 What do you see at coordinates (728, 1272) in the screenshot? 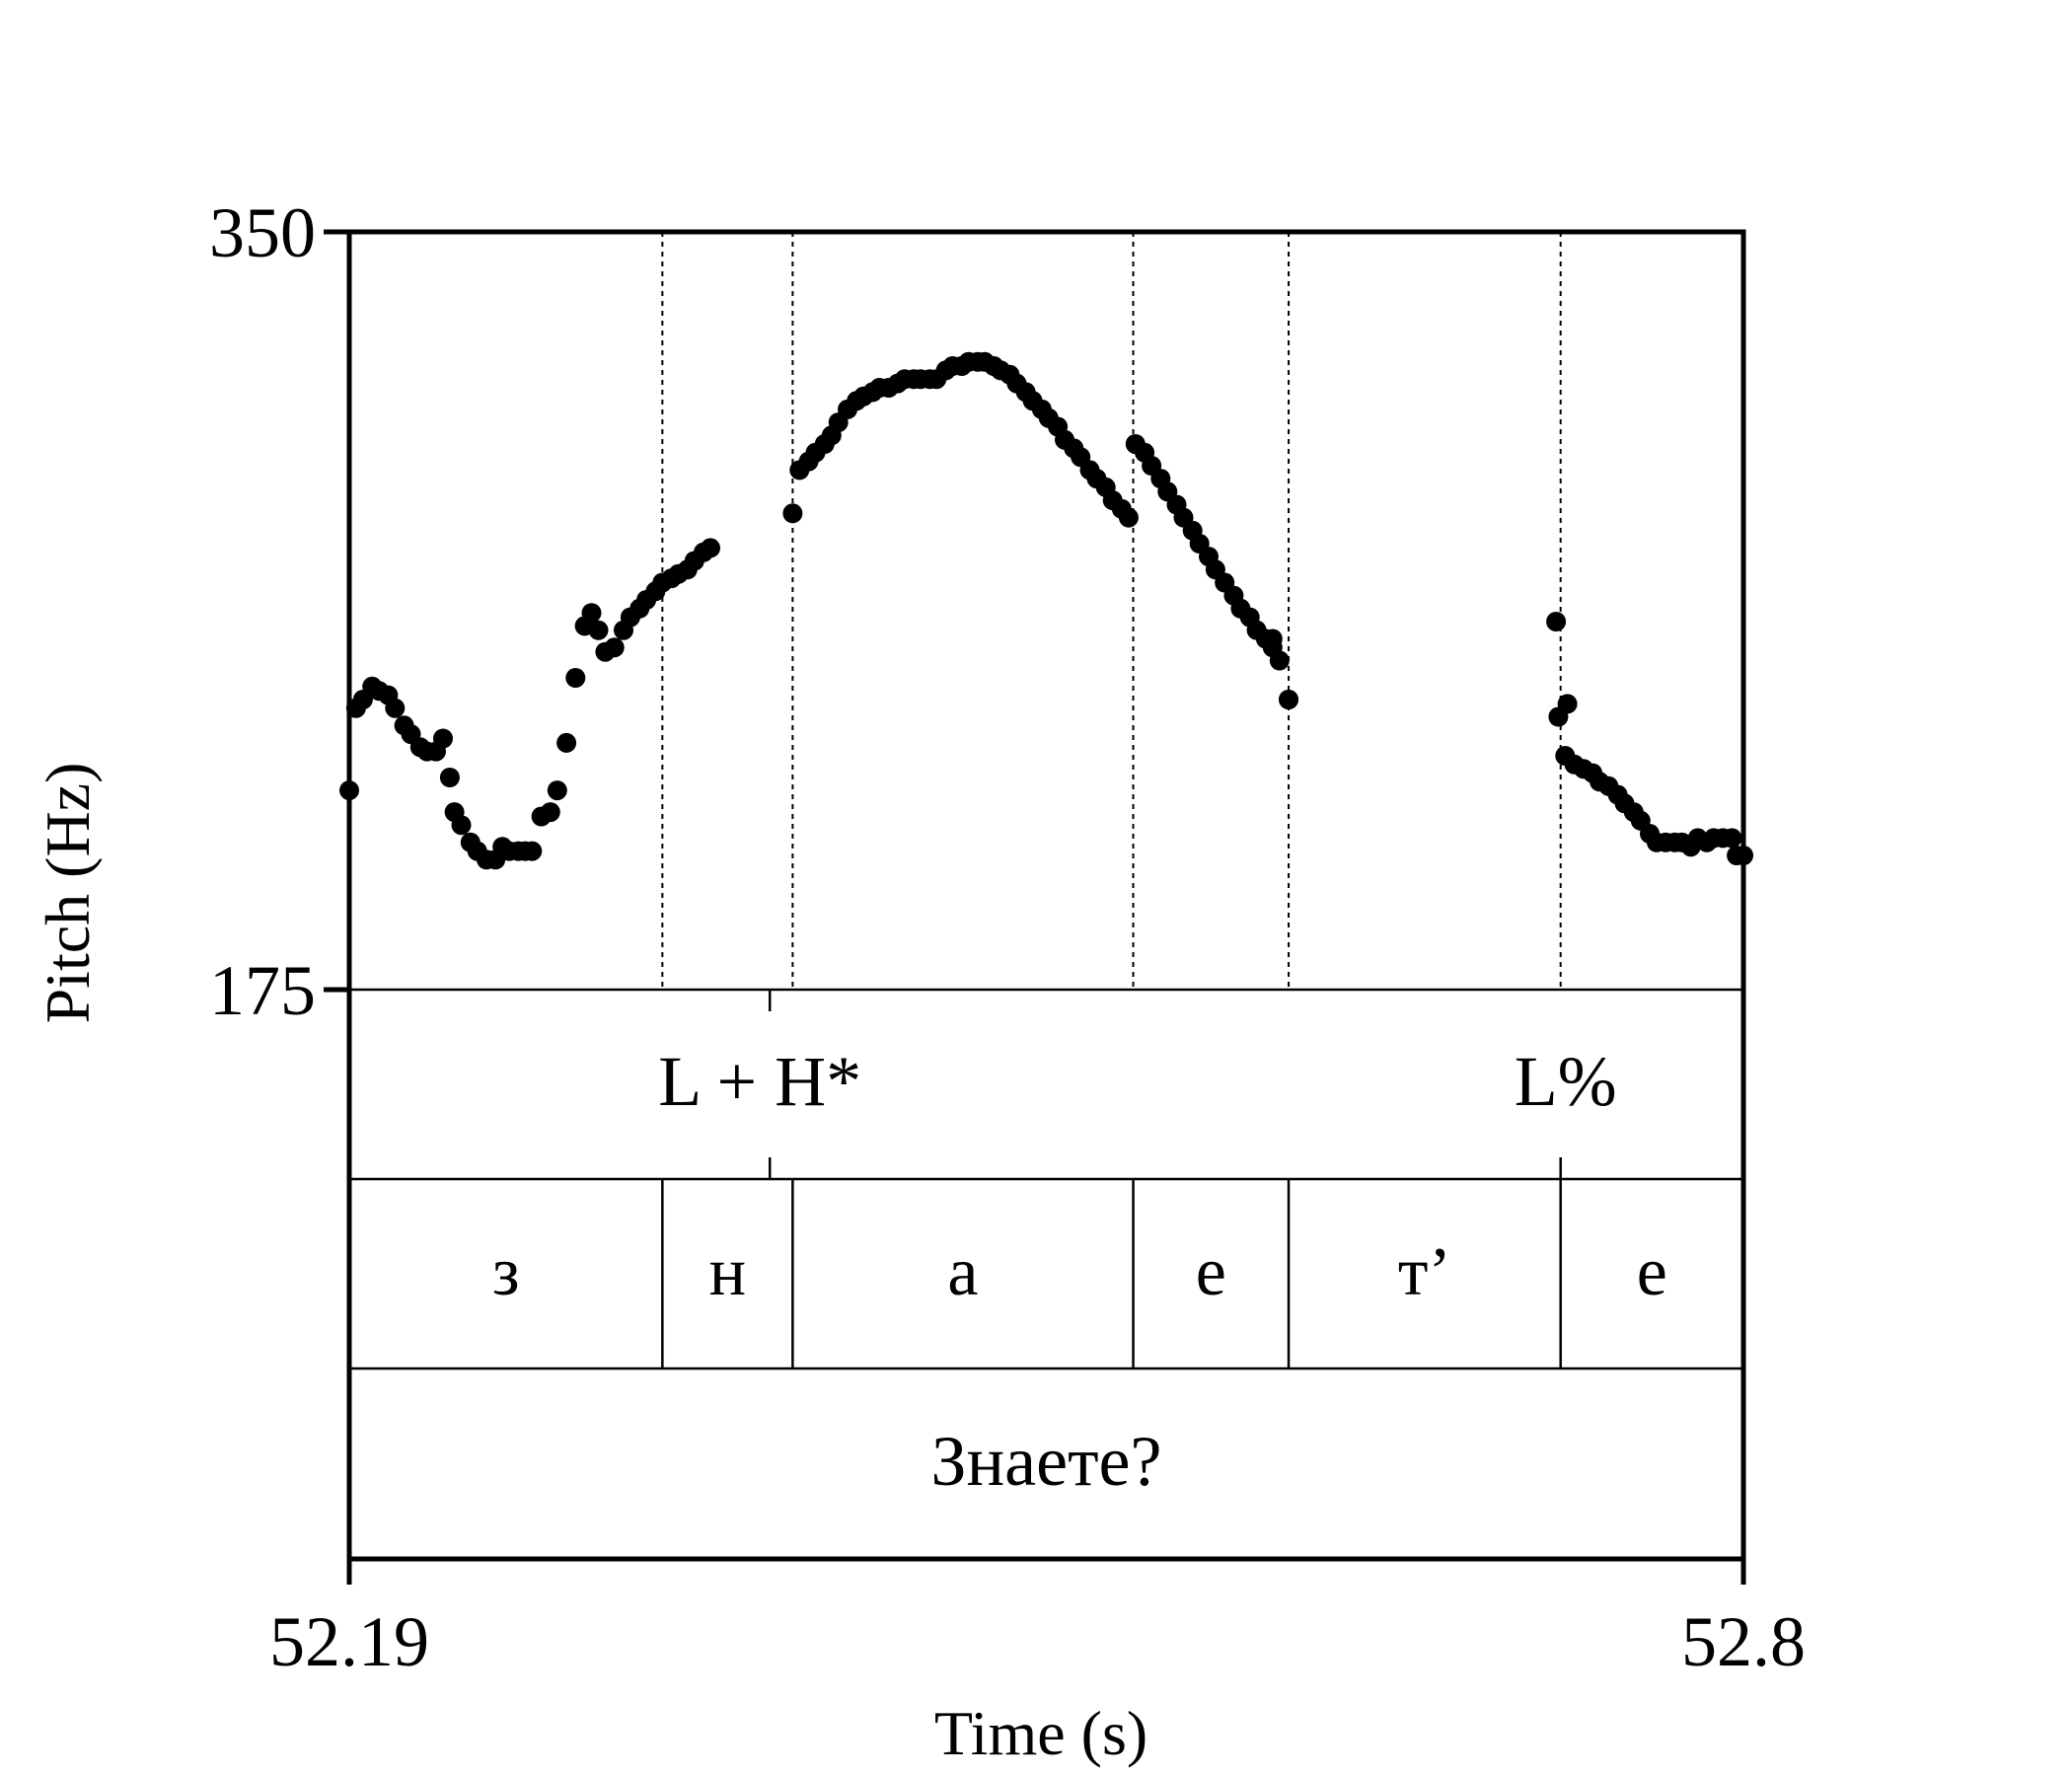
I see `segment-label: н` at bounding box center [728, 1272].